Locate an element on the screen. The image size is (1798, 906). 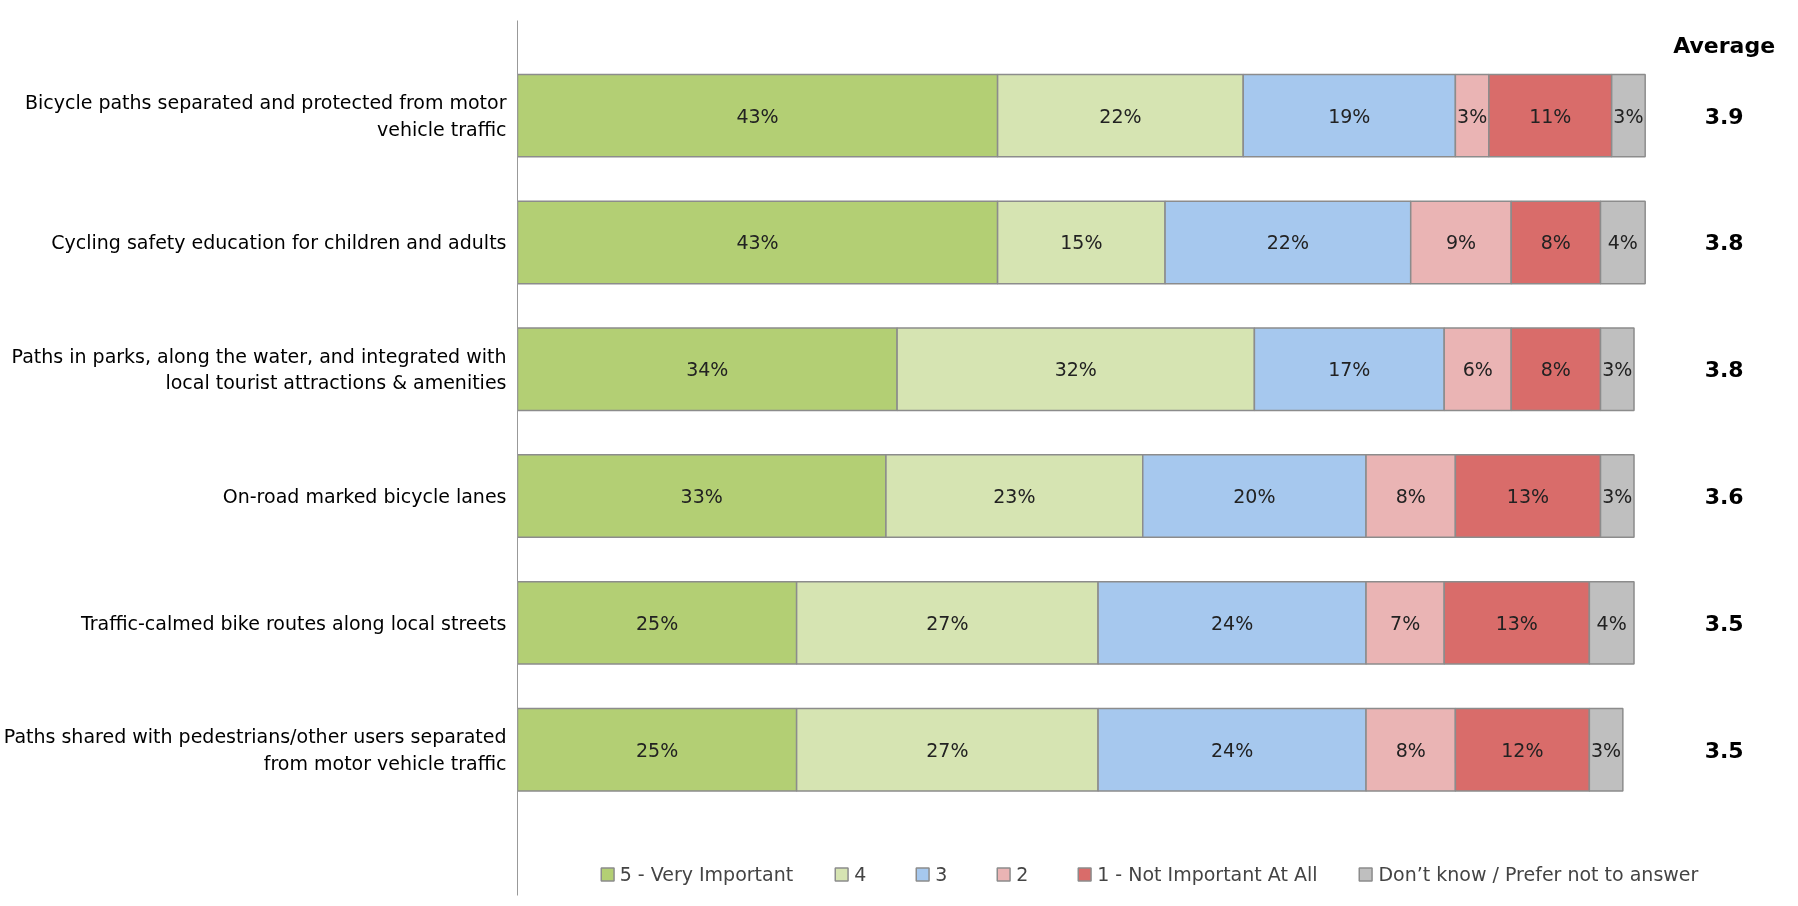
y-tick-label: Traffic-calmed bike routes along local streets is located at coordinates (293, 622).